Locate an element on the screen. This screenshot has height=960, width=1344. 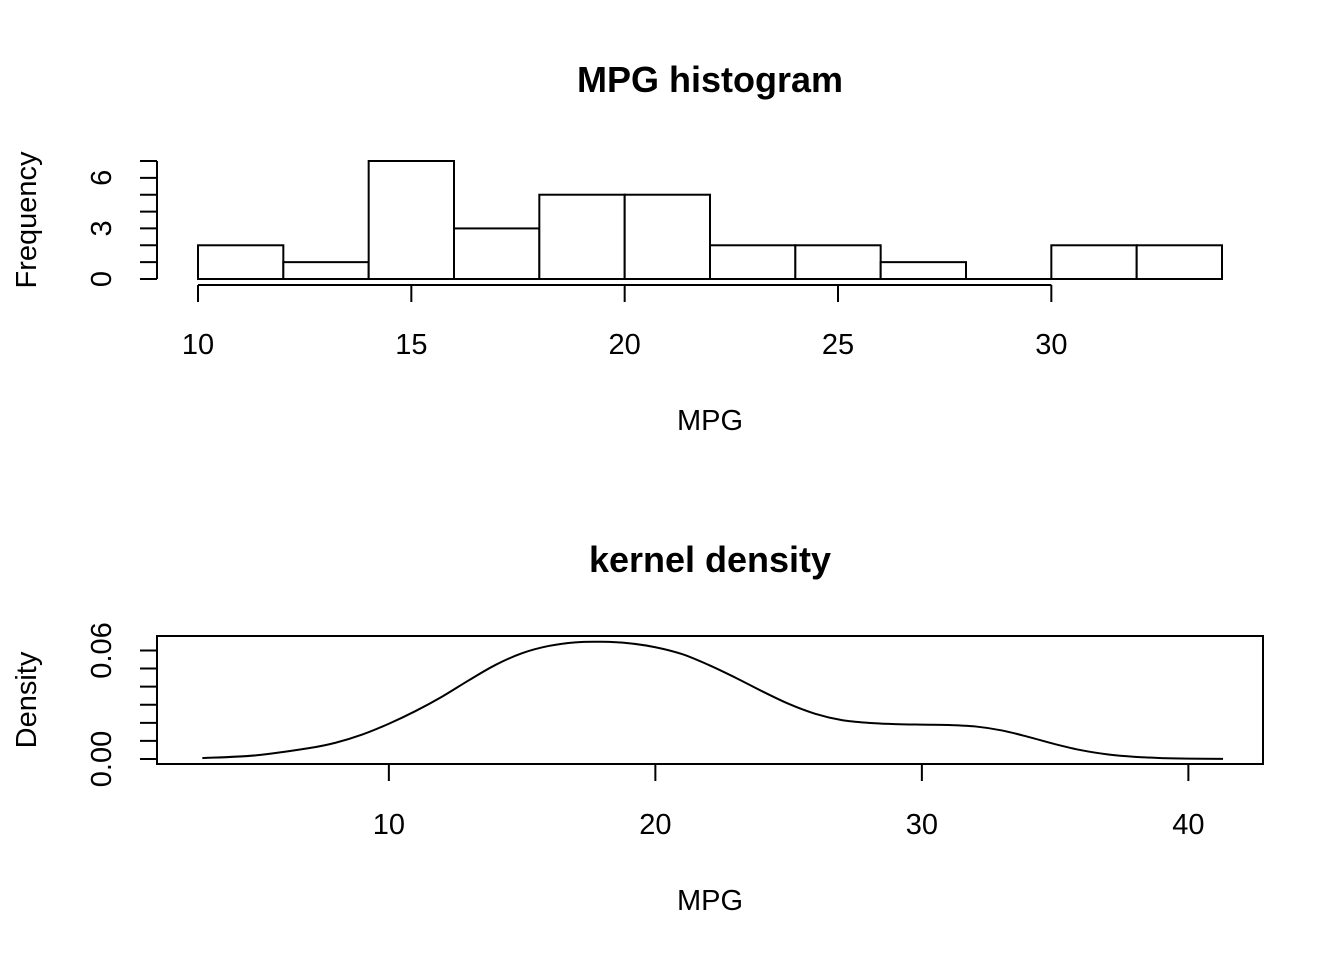
histogram-x-tick-label: 15 is located at coordinates (411, 345).